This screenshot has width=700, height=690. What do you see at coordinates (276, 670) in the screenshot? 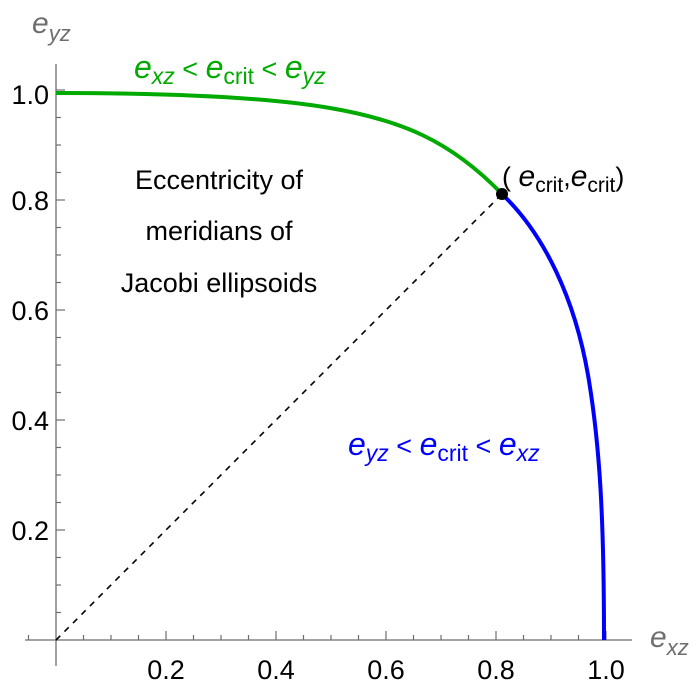
I see `x-tick-label: 0.4` at bounding box center [276, 670].